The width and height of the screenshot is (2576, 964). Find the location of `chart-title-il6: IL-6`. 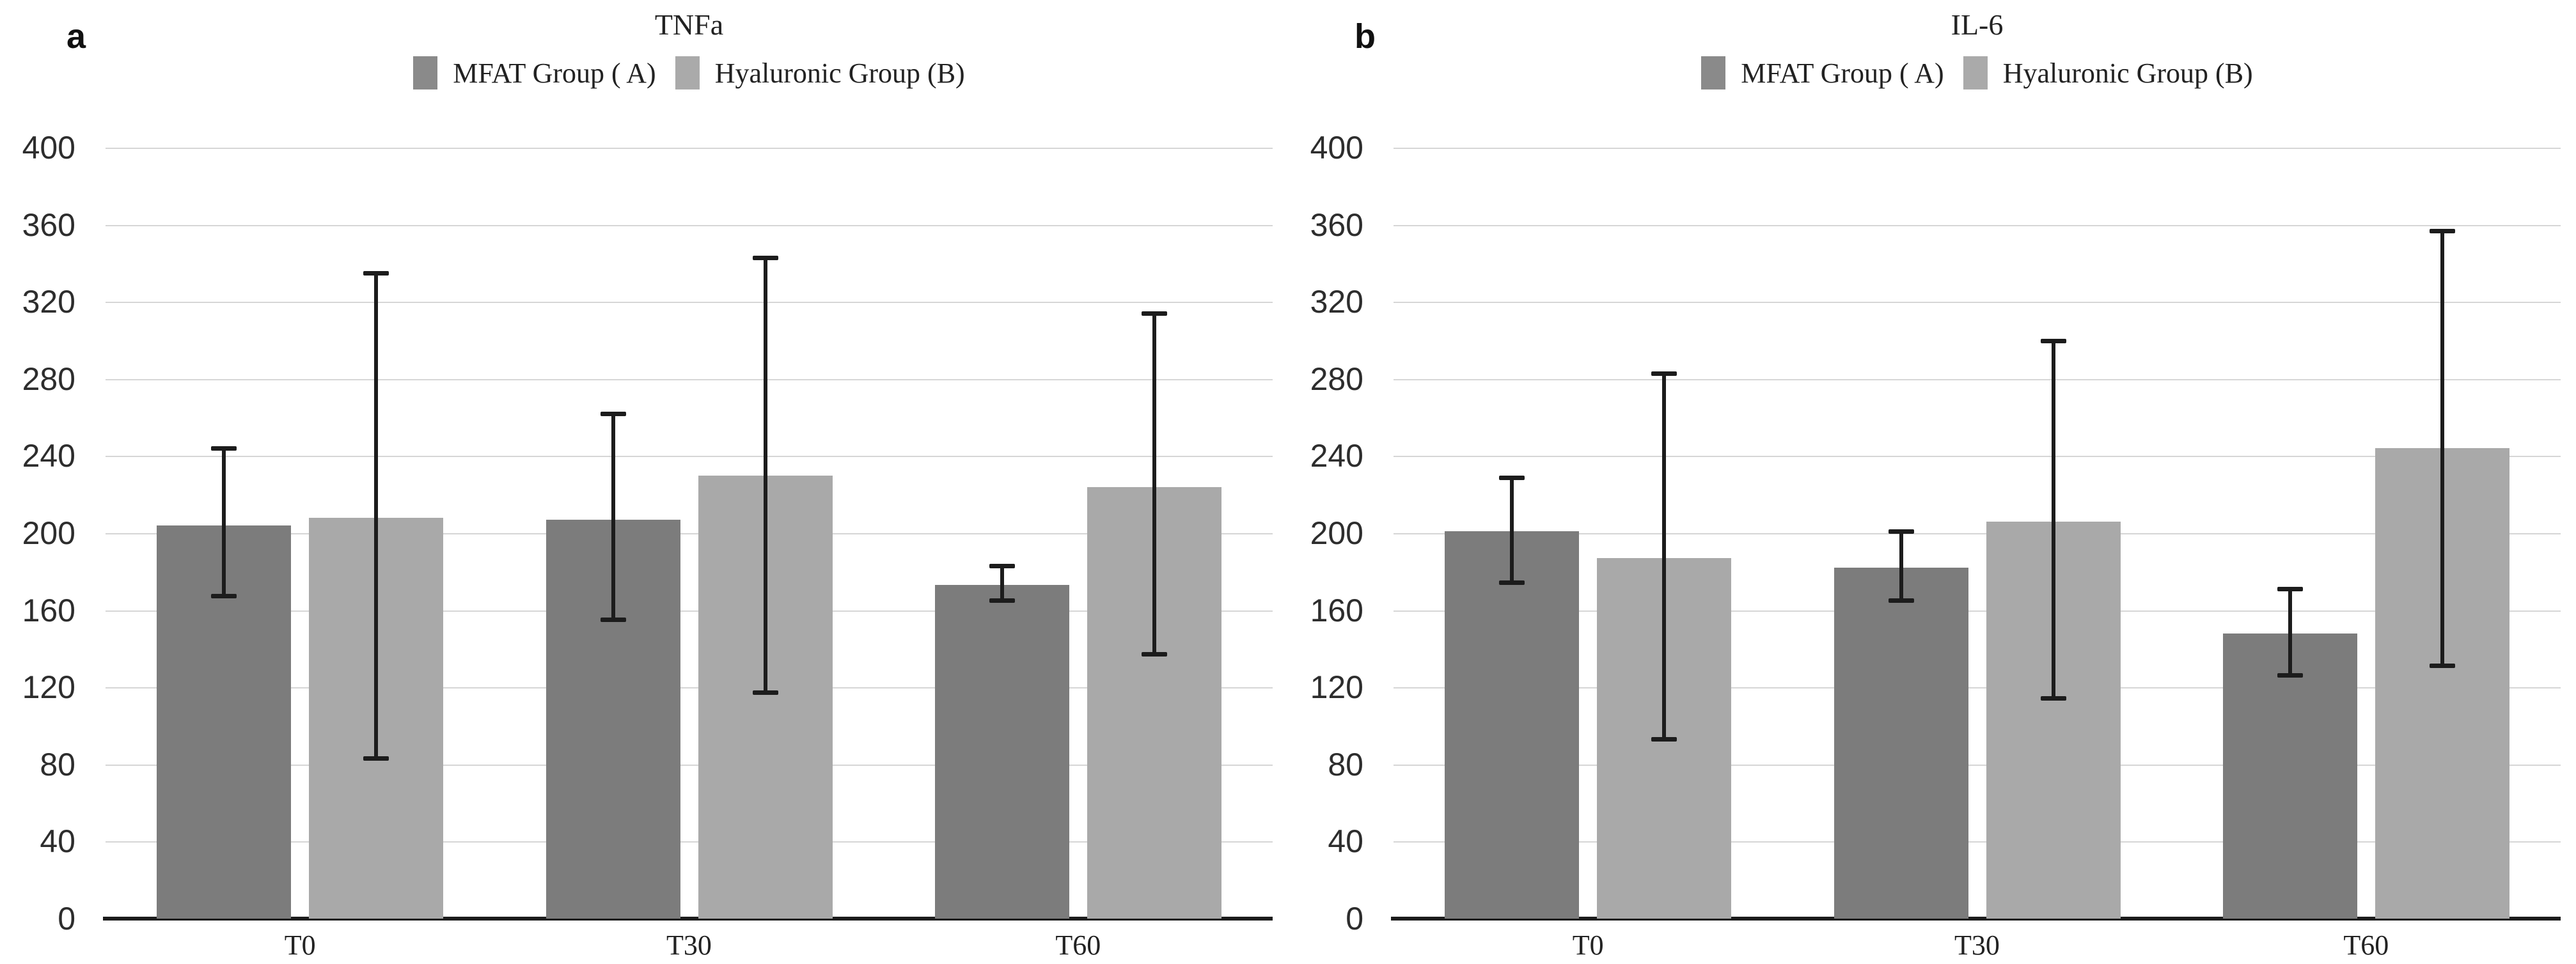

chart-title-il6: IL-6 is located at coordinates (1977, 24).